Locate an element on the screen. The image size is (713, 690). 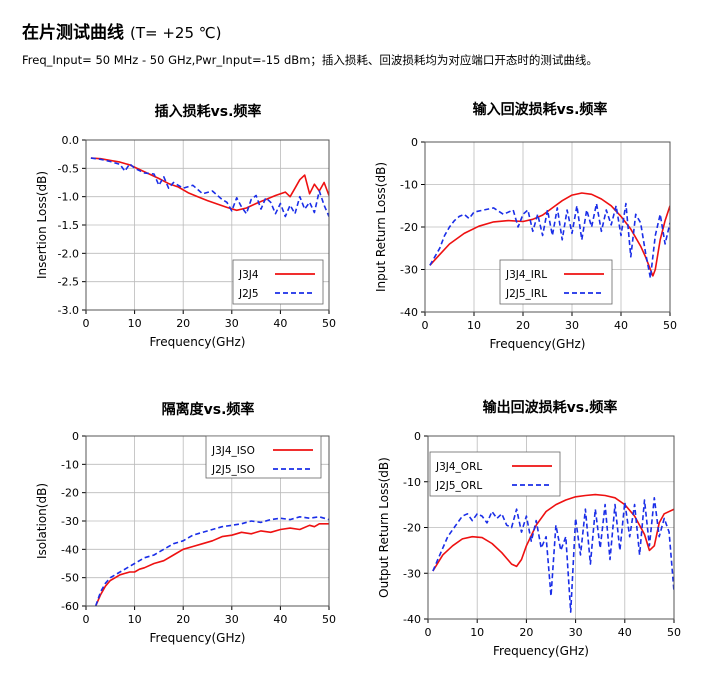
y-tick-label: -60 is located at coordinates (70, 606).